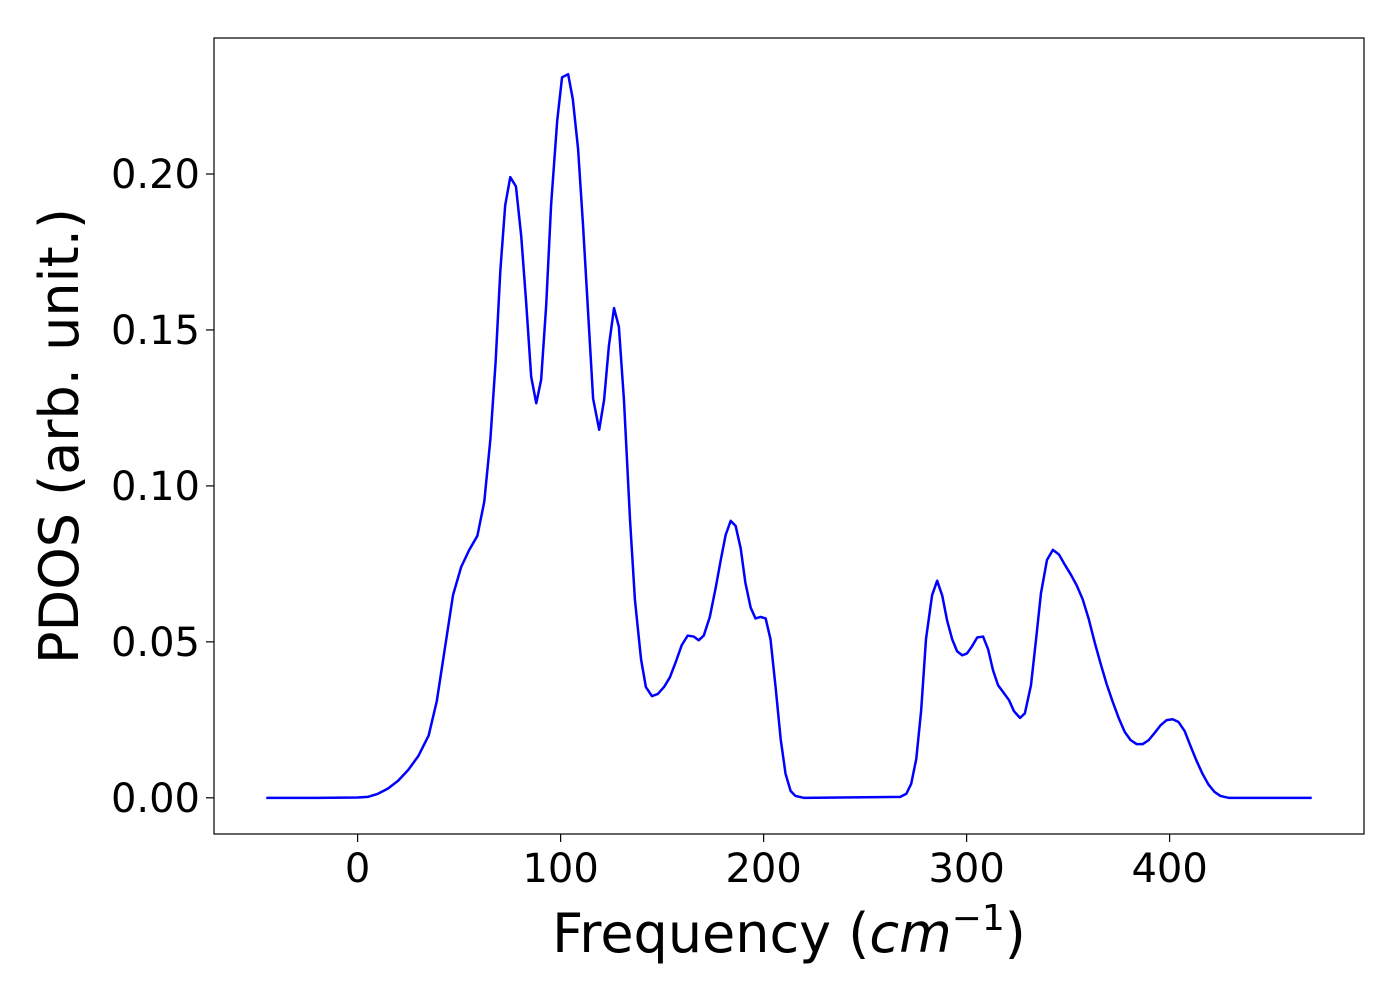  I want to click on x-tick-label: 400, so click(1169, 869).